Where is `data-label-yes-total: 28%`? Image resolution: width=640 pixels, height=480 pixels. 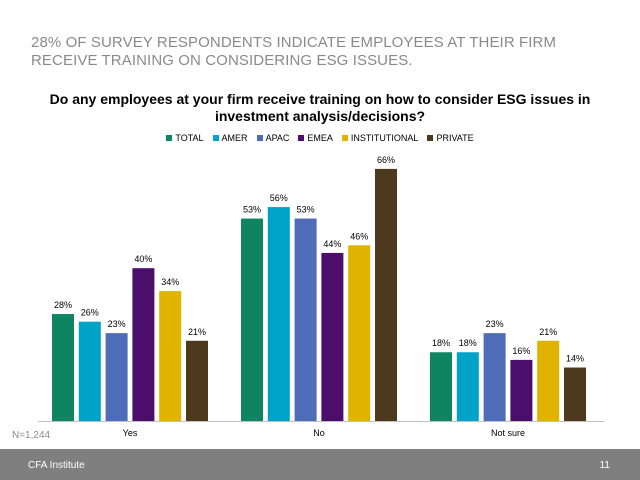 data-label-yes-total: 28% is located at coordinates (63, 305).